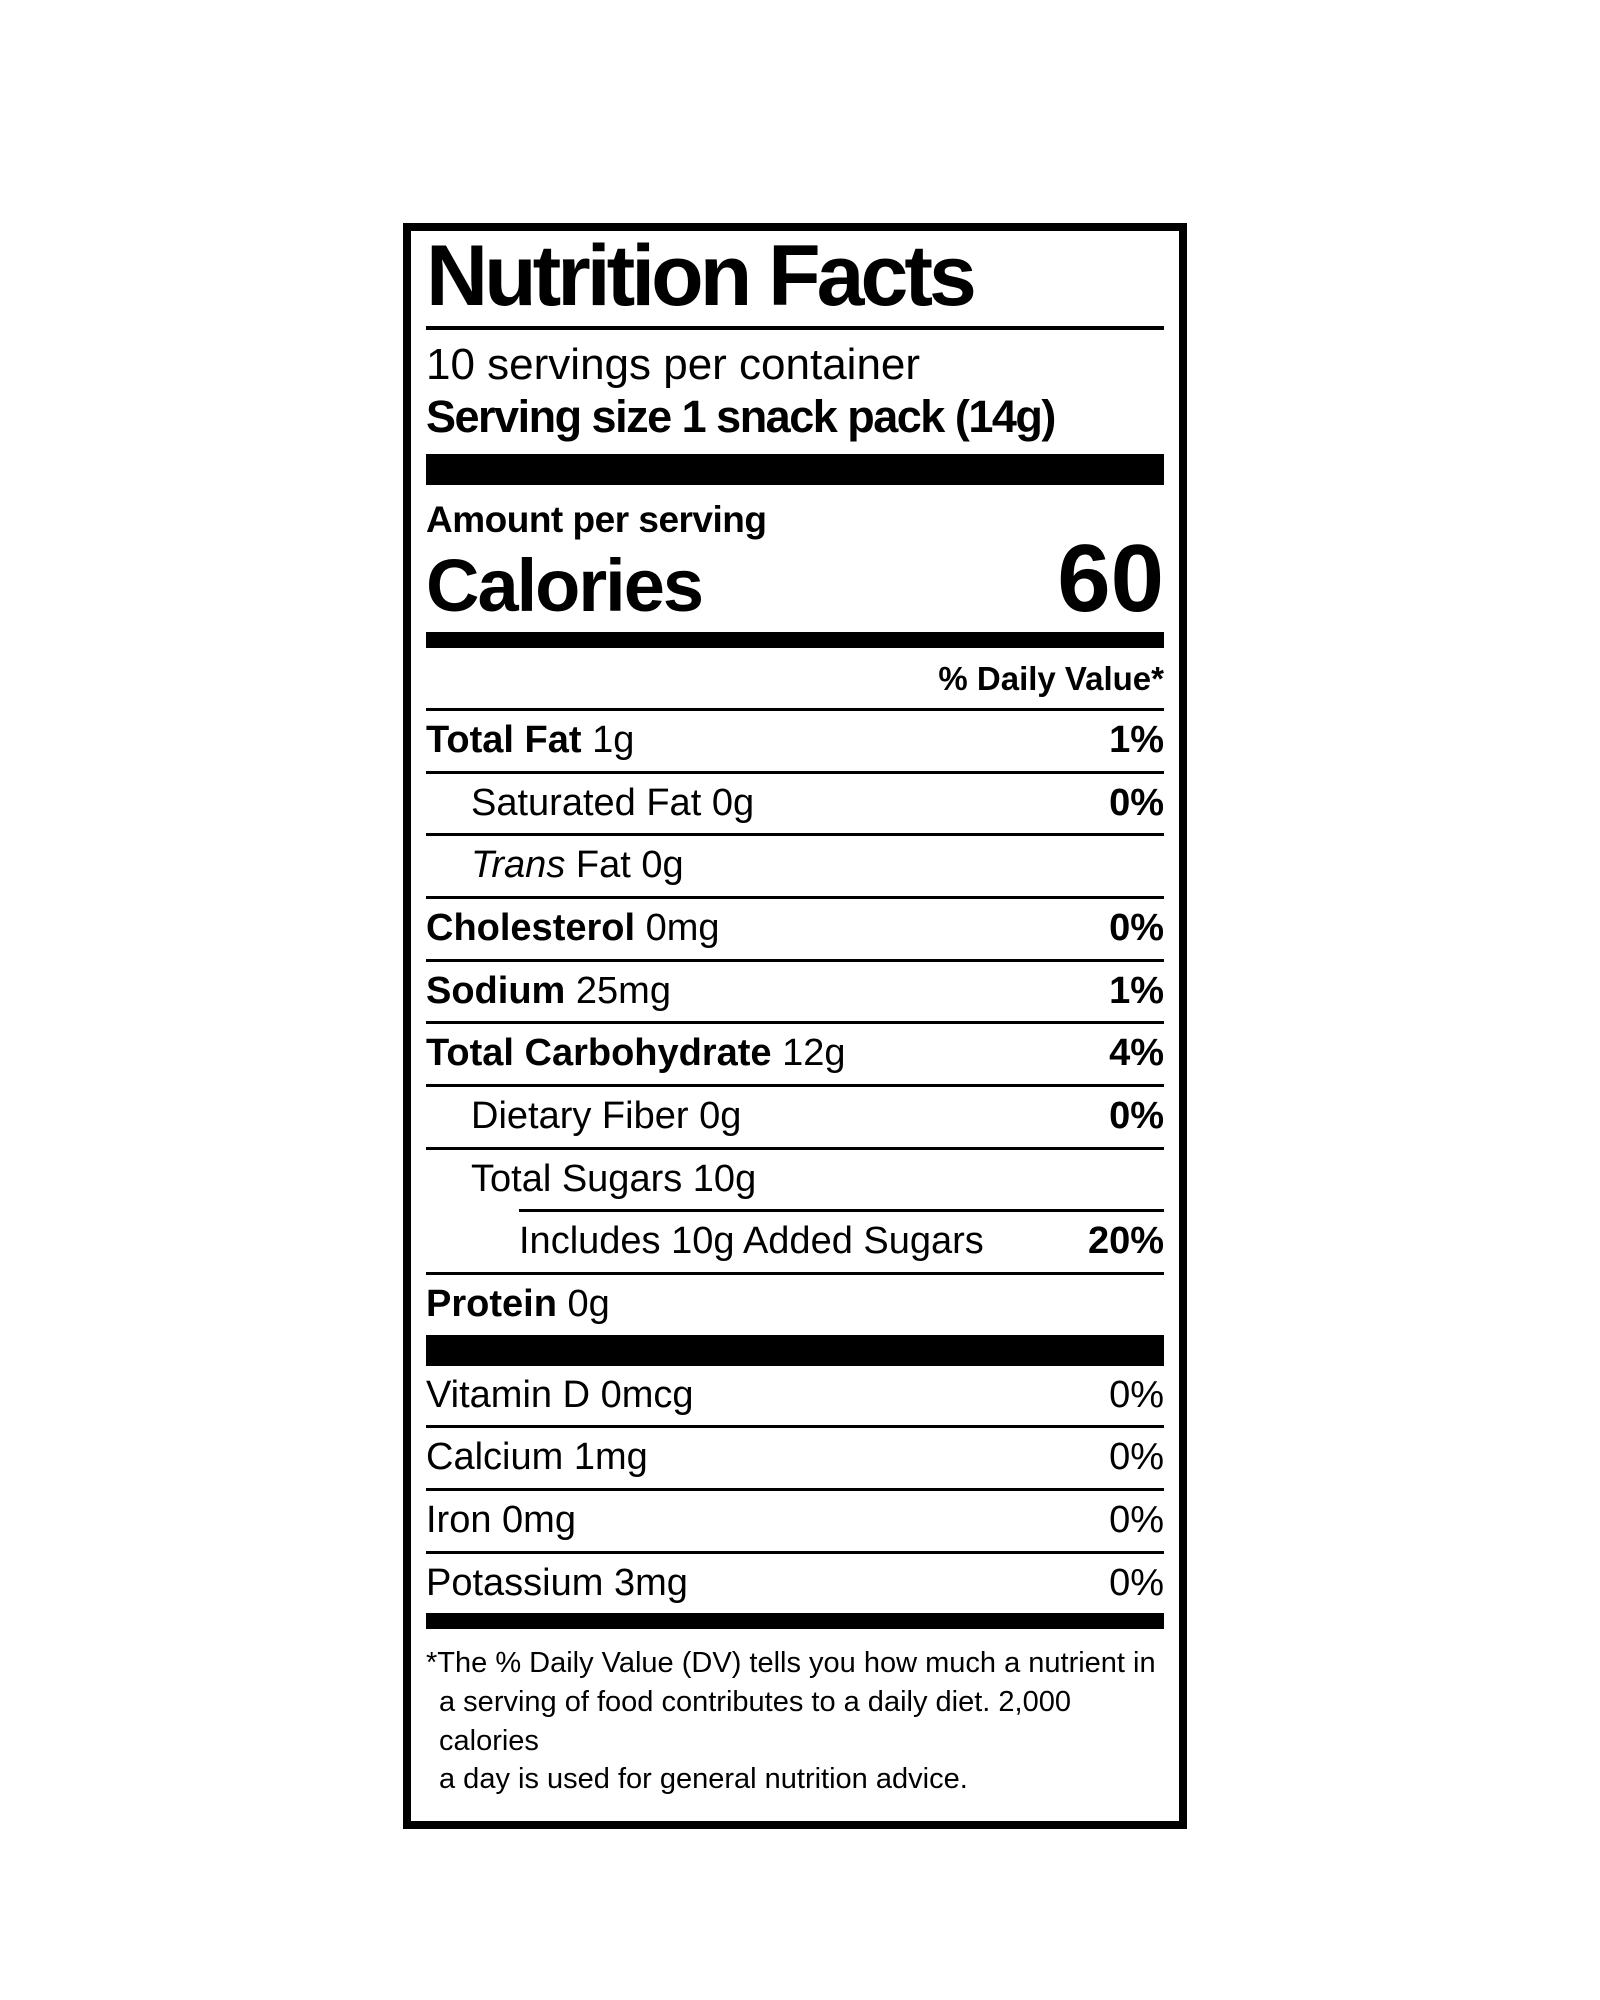 This screenshot has height=2000, width=1600. What do you see at coordinates (795, 1180) in the screenshot?
I see `nutrient-row-total-sugars: Total Sugars 10g` at bounding box center [795, 1180].